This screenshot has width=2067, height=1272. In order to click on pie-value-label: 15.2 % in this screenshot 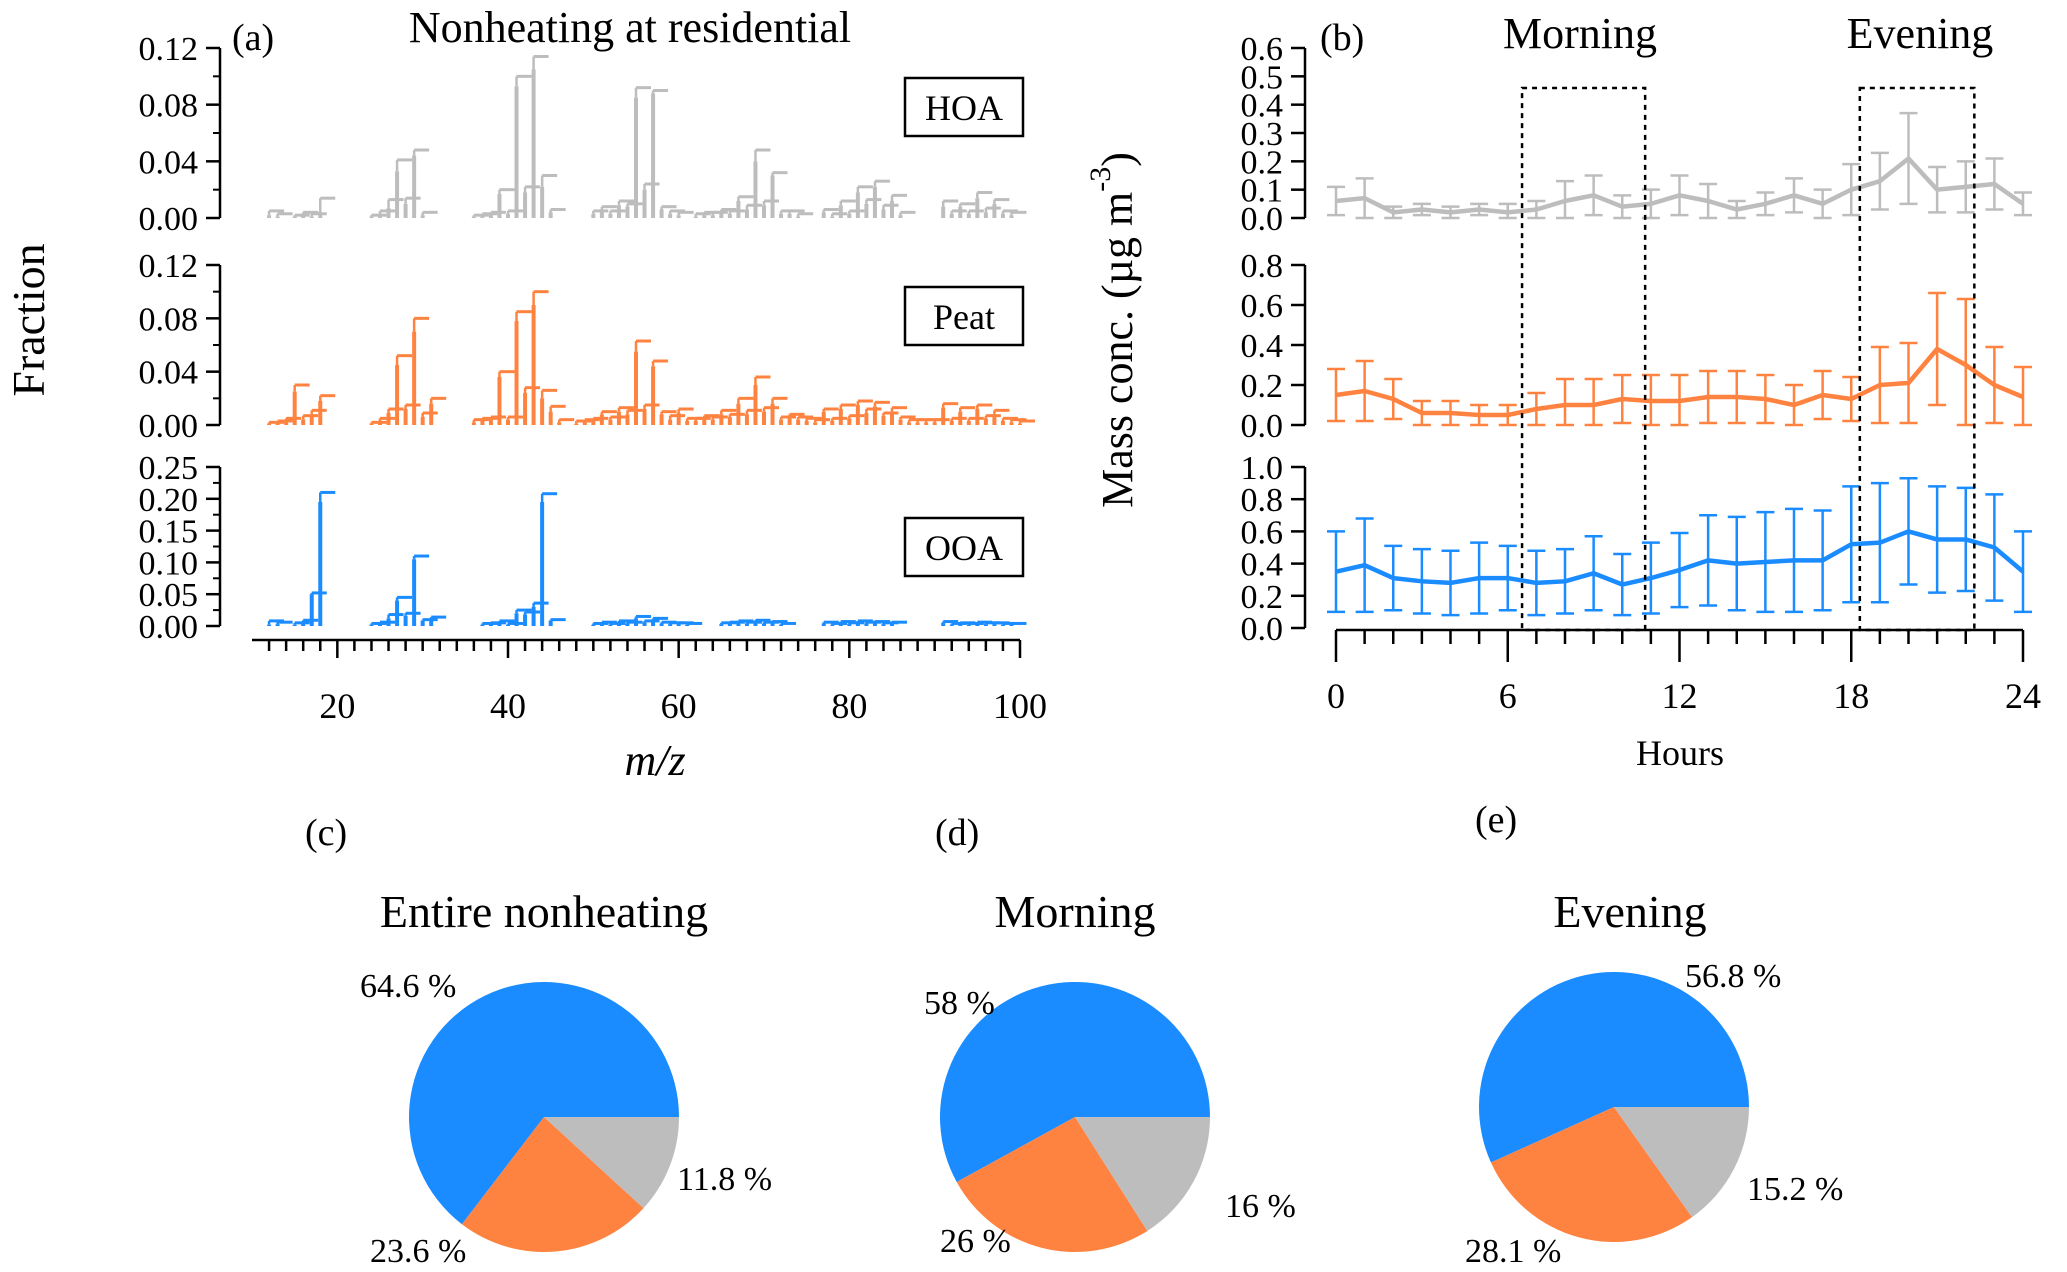, I will do `click(1795, 1189)`.